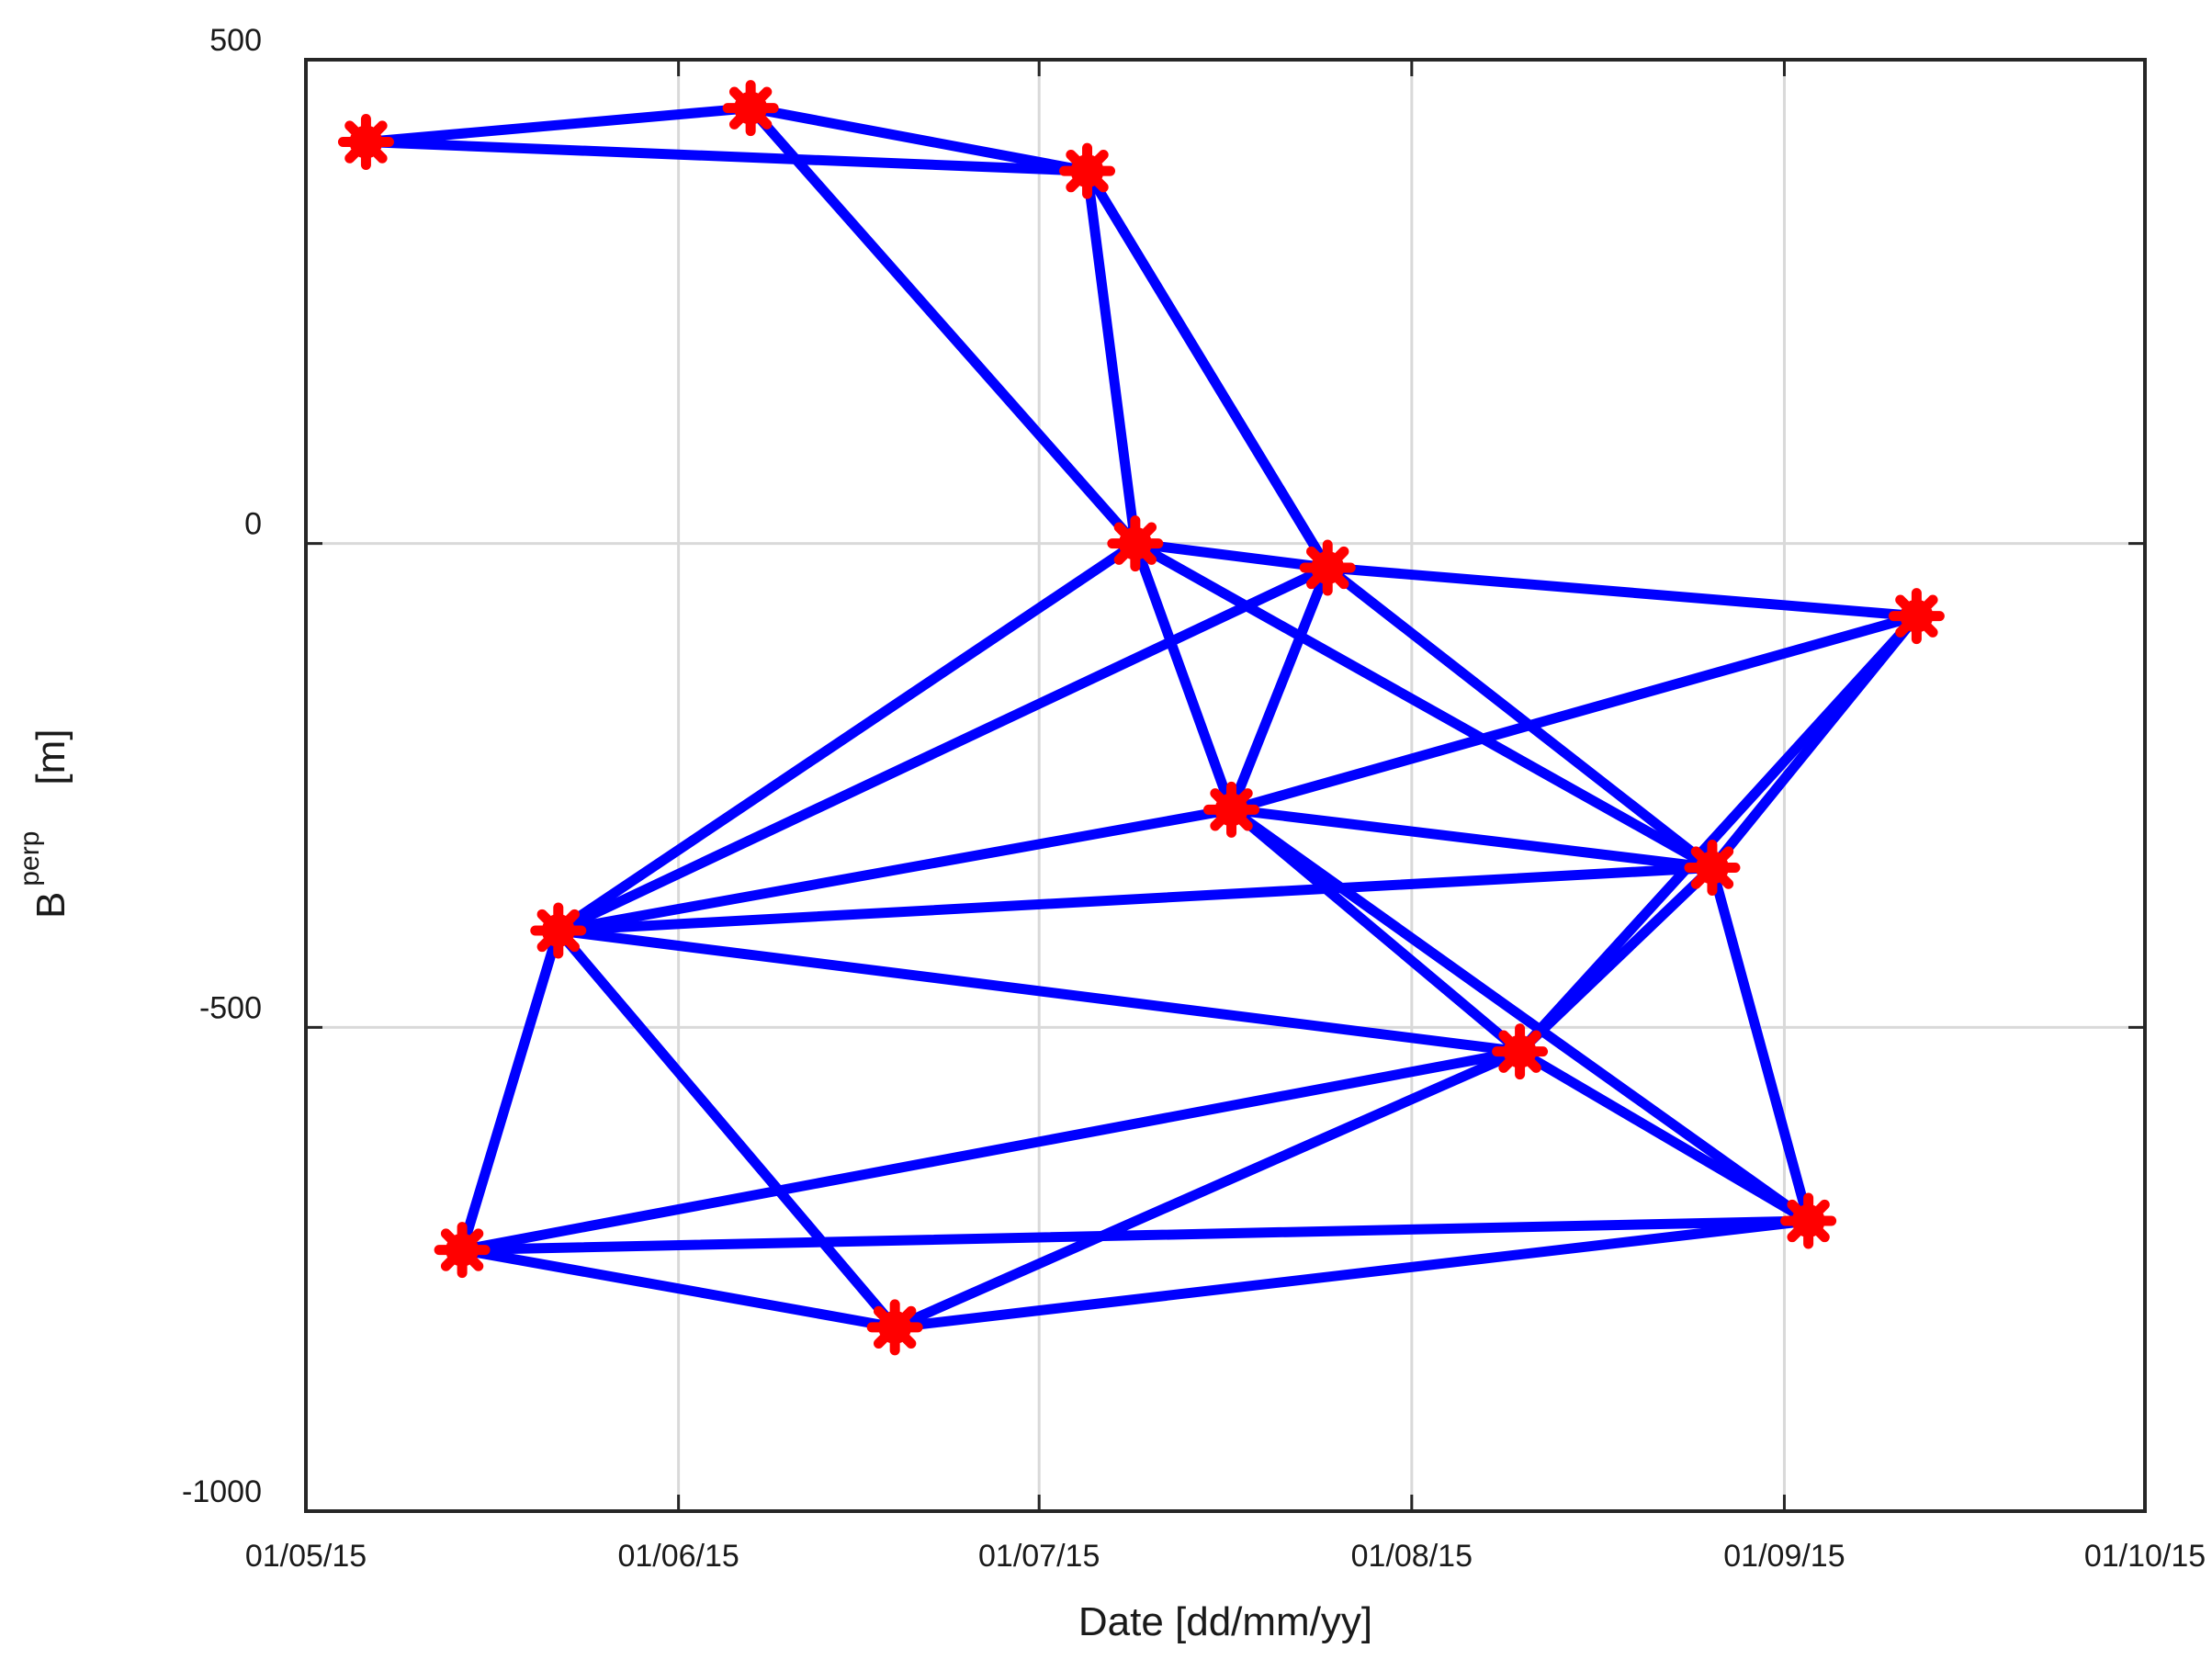  What do you see at coordinates (2145, 1556) in the screenshot?
I see `x-tick-label: 01/10/15` at bounding box center [2145, 1556].